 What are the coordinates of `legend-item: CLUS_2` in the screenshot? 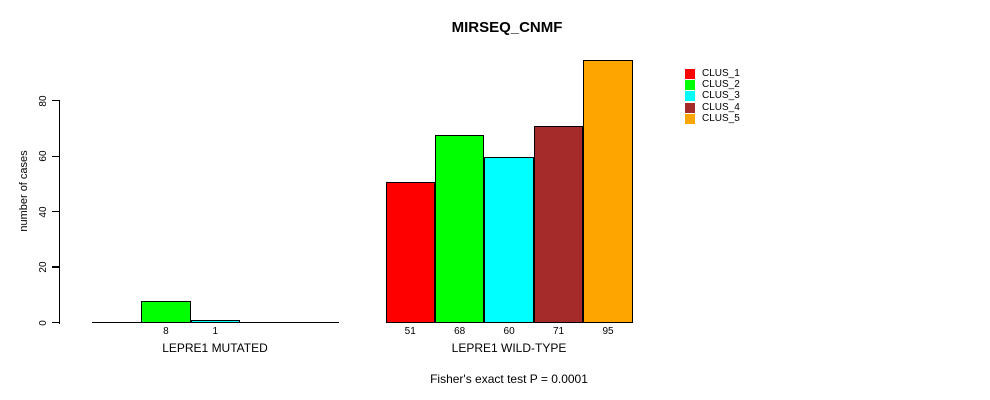 It's located at (712, 85).